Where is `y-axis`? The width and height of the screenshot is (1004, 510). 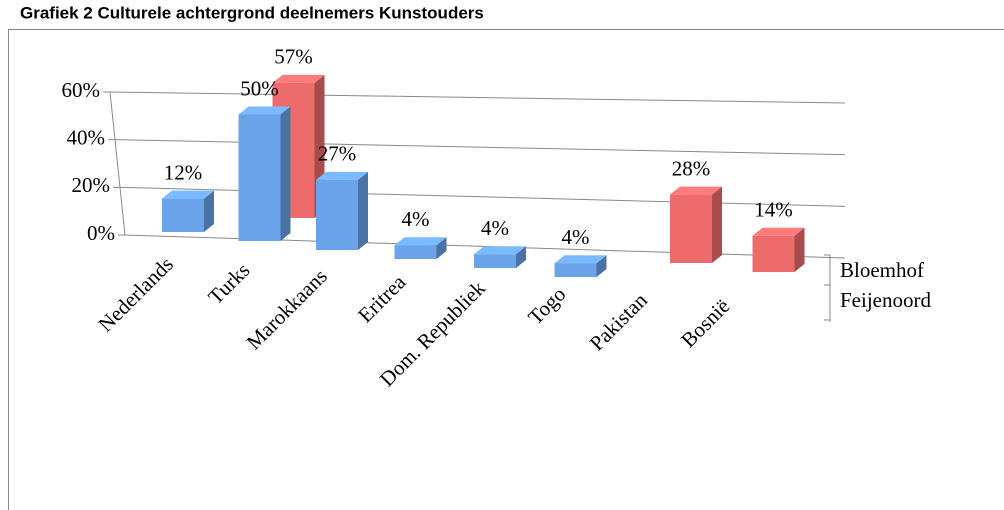 y-axis is located at coordinates (117, 163).